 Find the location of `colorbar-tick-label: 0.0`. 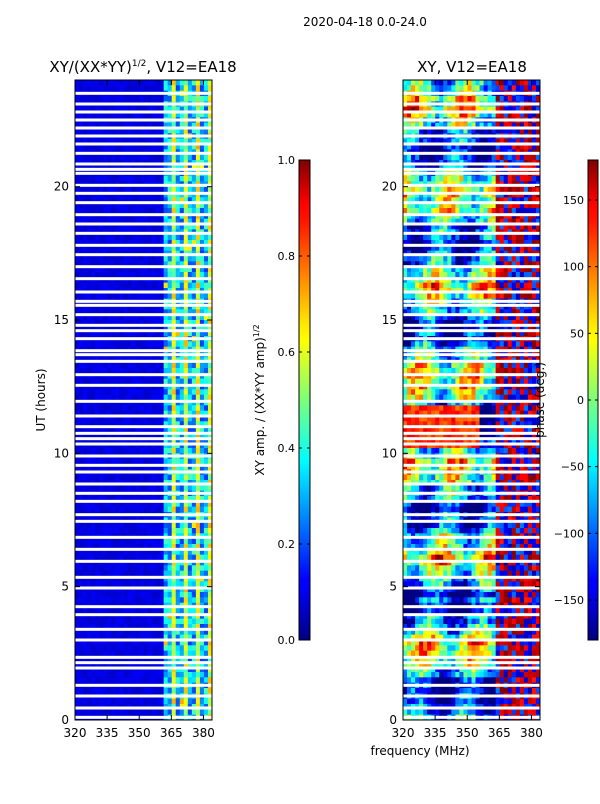

colorbar-tick-label: 0.0 is located at coordinates (287, 640).